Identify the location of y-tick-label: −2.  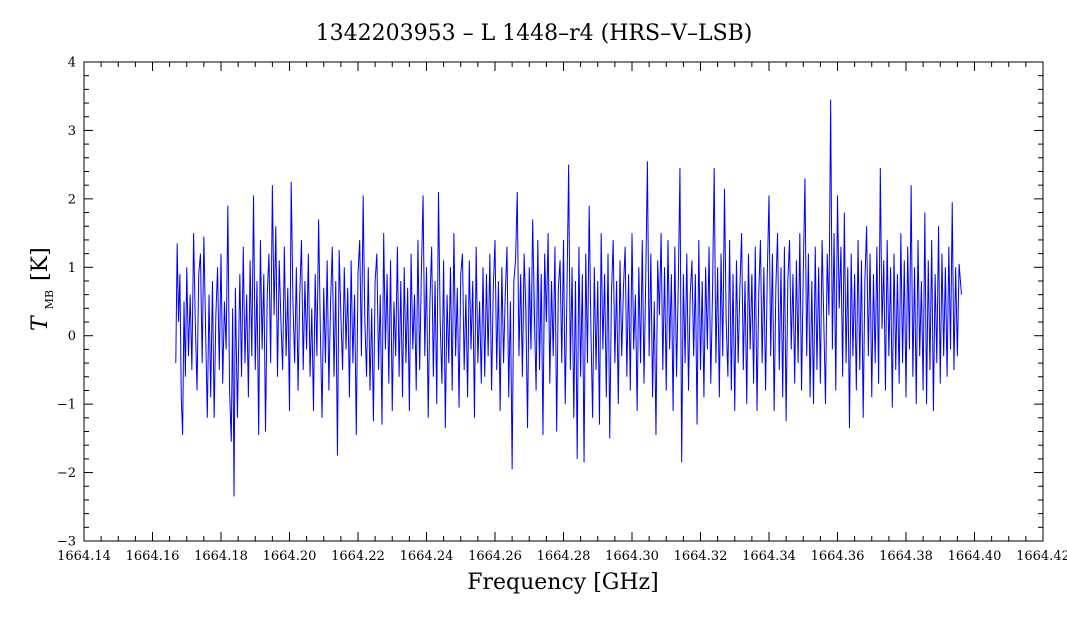
(66, 473).